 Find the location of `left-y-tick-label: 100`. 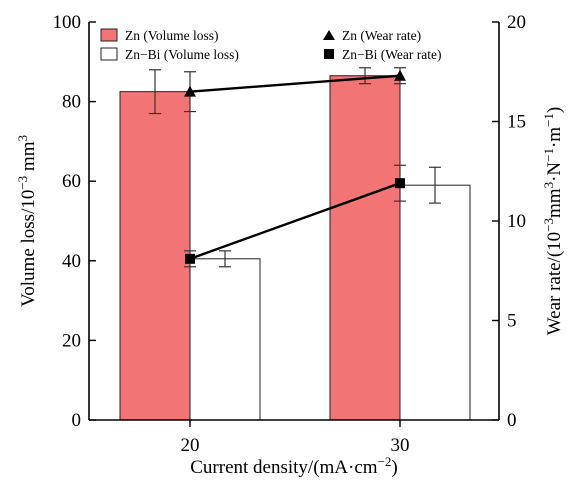

left-y-tick-label: 100 is located at coordinates (67, 22).